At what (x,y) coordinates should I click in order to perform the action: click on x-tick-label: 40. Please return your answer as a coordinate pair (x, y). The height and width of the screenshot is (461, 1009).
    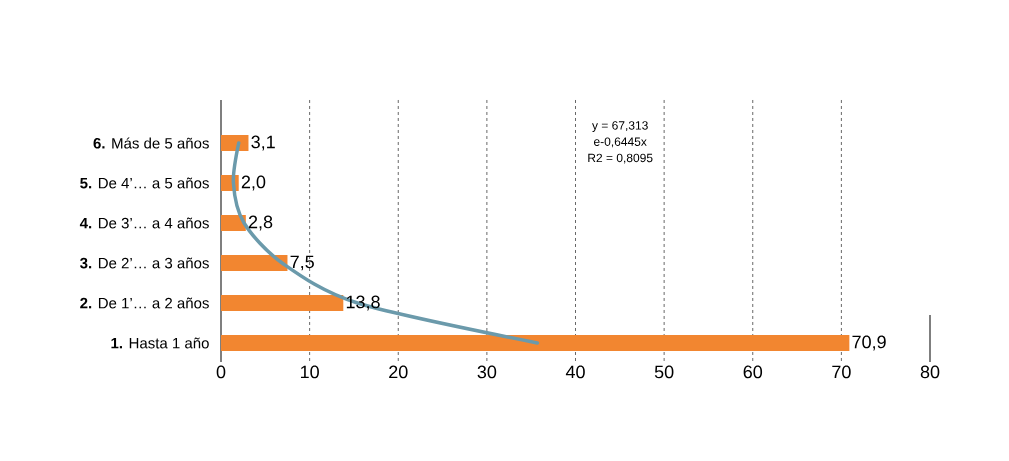
    Looking at the image, I should click on (575, 372).